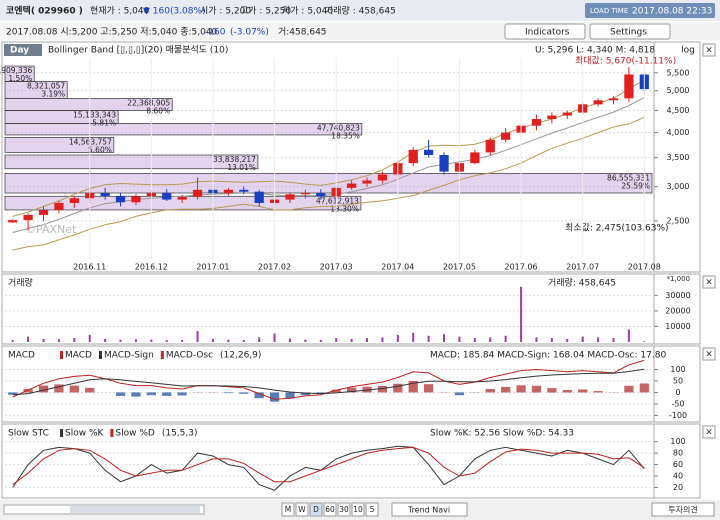  I want to click on legend-swatch, so click(112, 433).